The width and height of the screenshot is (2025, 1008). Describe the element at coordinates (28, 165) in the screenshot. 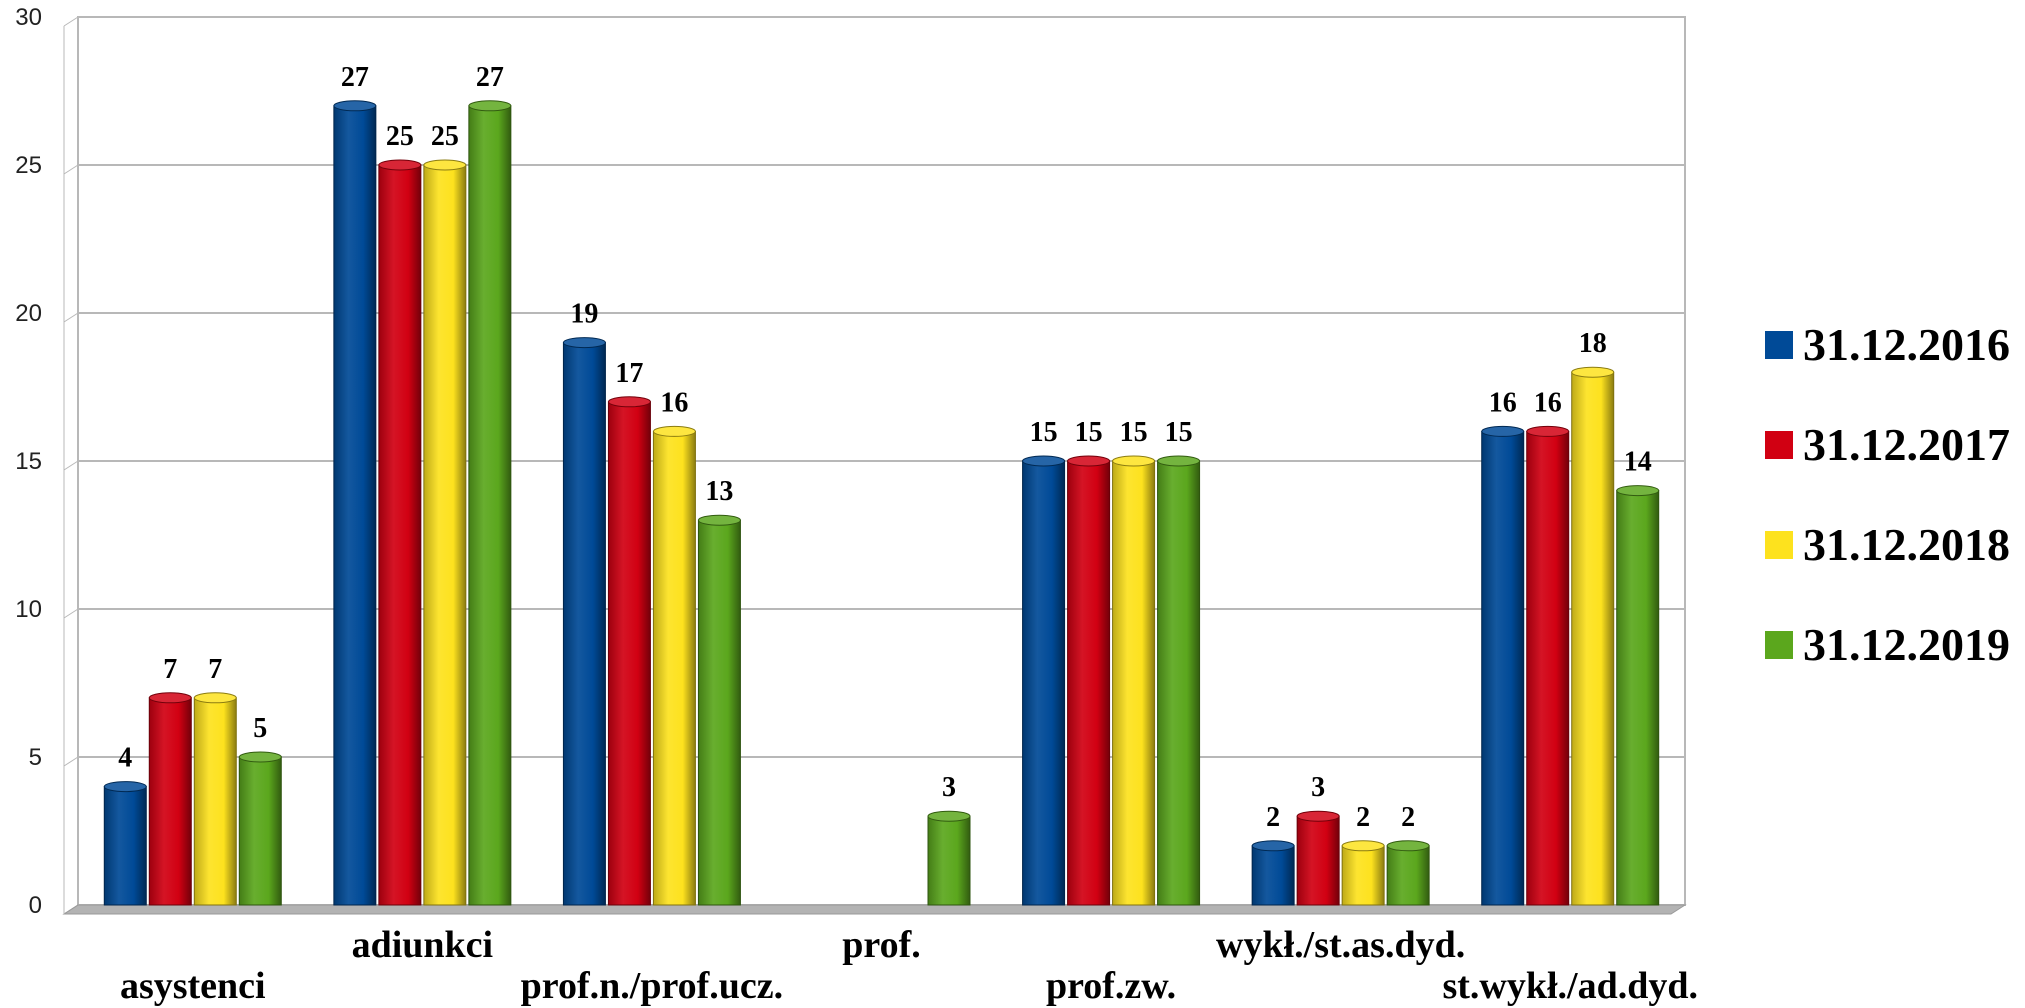

I see `y-tick-label: 25` at that location.